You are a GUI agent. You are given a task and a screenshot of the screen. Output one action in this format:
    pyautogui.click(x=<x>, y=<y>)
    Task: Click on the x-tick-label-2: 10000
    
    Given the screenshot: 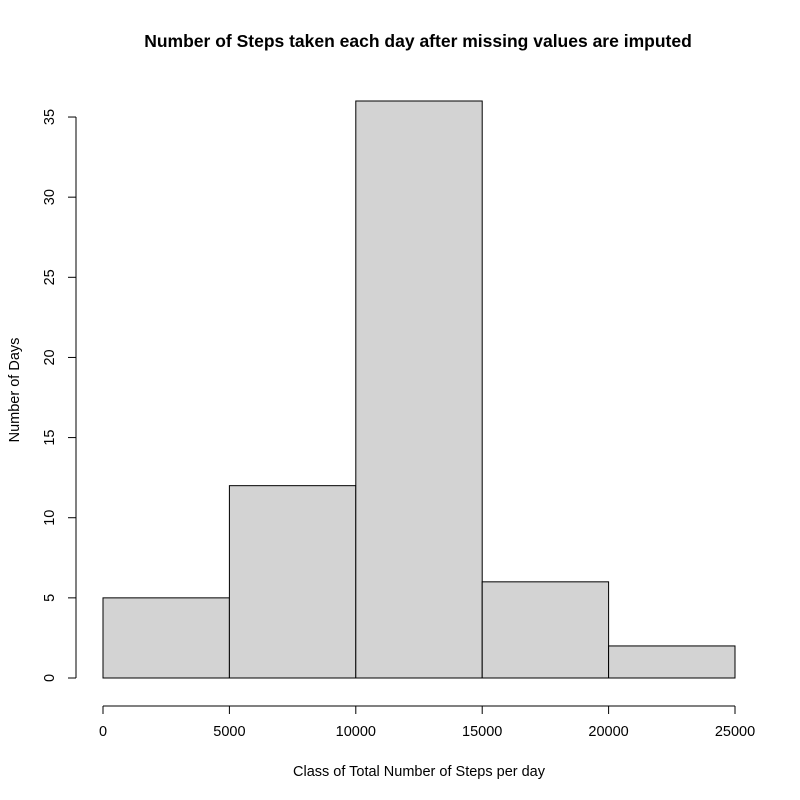 What is the action you would take?
    pyautogui.click(x=356, y=732)
    